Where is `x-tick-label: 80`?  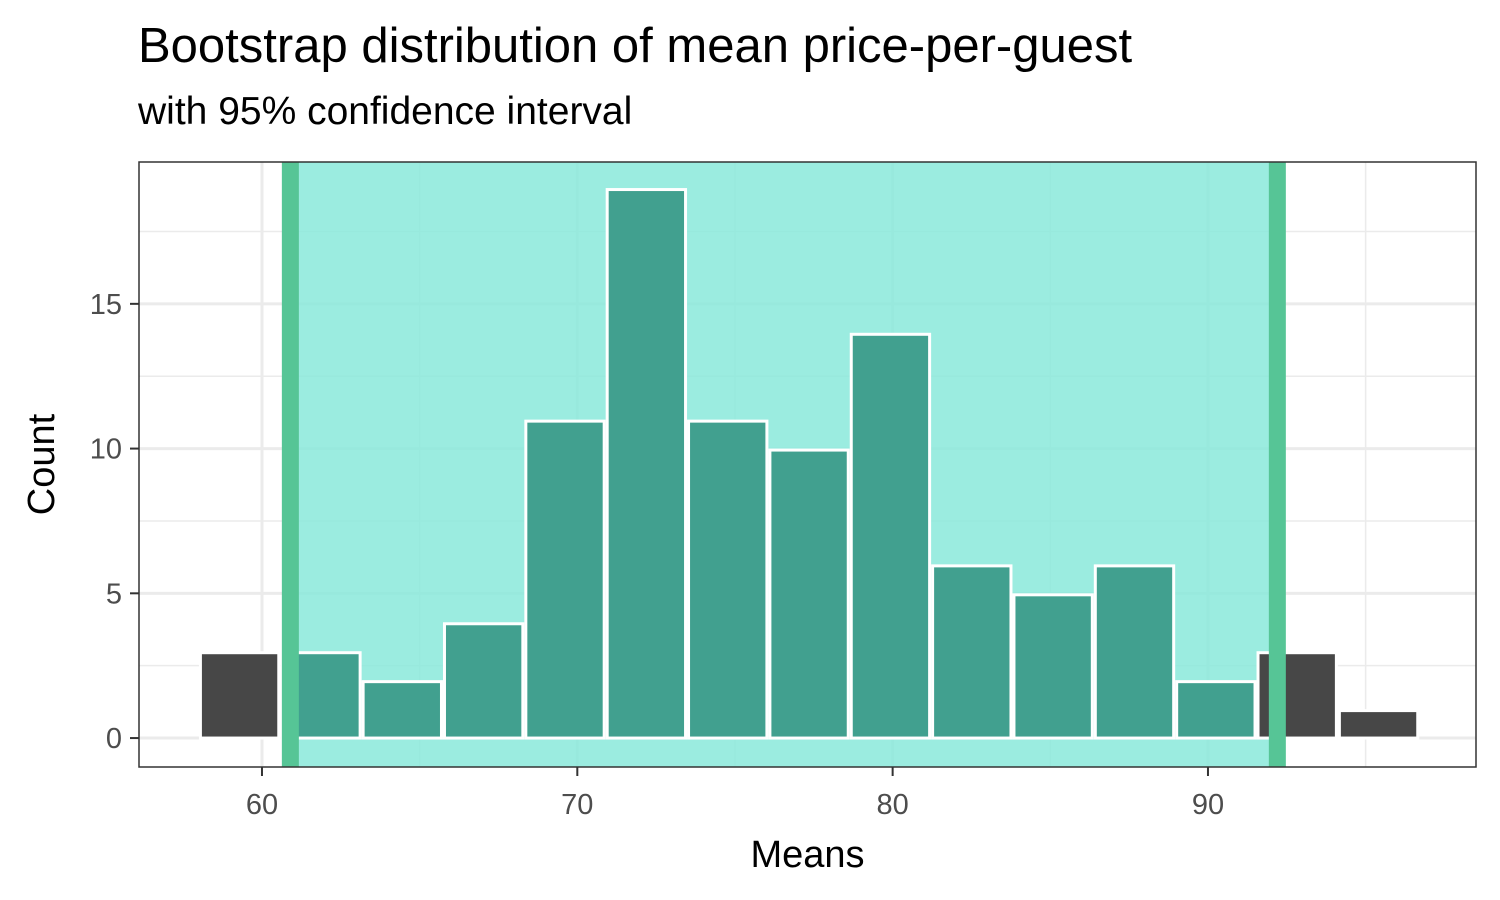 x-tick-label: 80 is located at coordinates (893, 805).